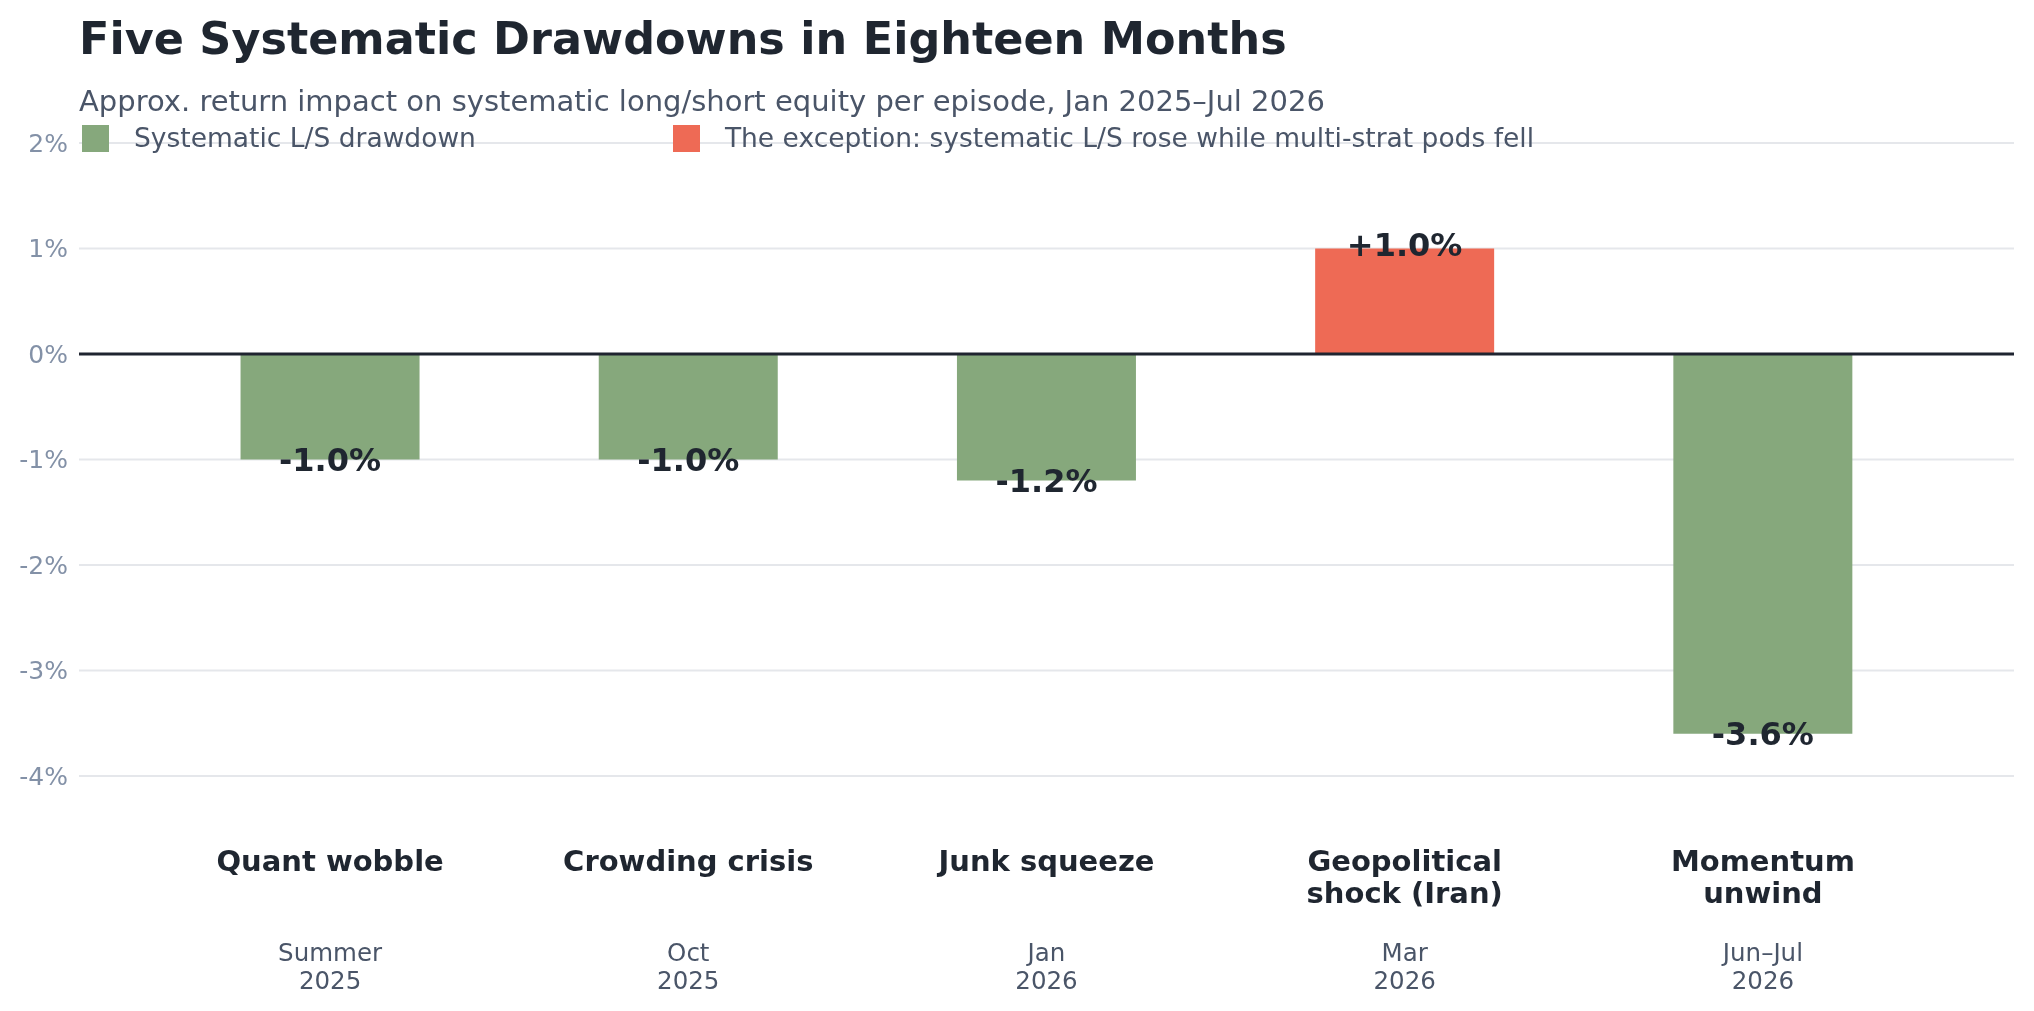 The width and height of the screenshot is (2034, 1011). I want to click on y-tick-label: 1%, so click(48, 249).